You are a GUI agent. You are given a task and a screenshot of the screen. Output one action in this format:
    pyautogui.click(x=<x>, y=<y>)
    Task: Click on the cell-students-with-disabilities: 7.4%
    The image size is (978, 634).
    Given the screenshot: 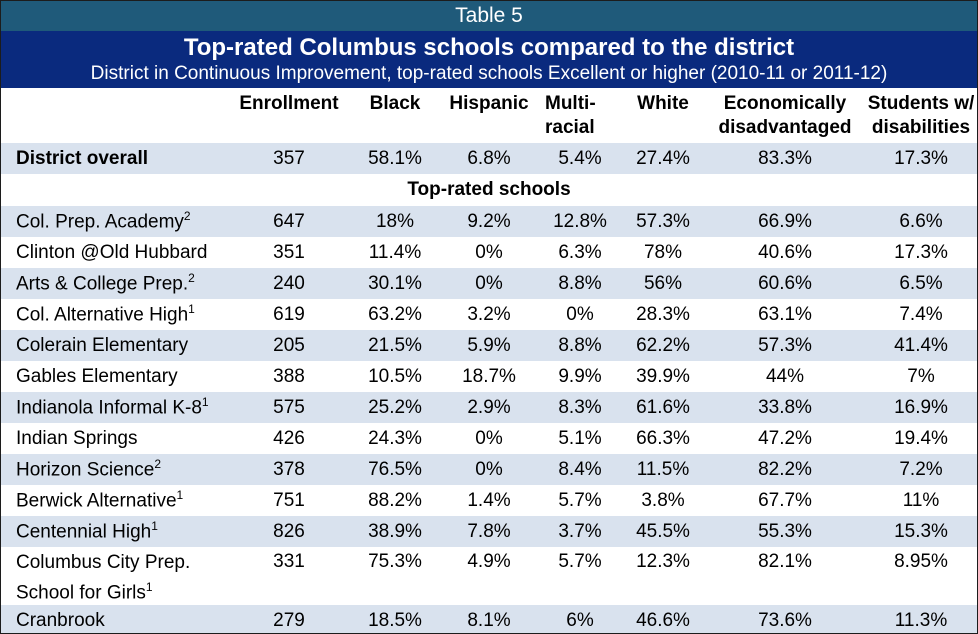 What is the action you would take?
    pyautogui.click(x=921, y=314)
    